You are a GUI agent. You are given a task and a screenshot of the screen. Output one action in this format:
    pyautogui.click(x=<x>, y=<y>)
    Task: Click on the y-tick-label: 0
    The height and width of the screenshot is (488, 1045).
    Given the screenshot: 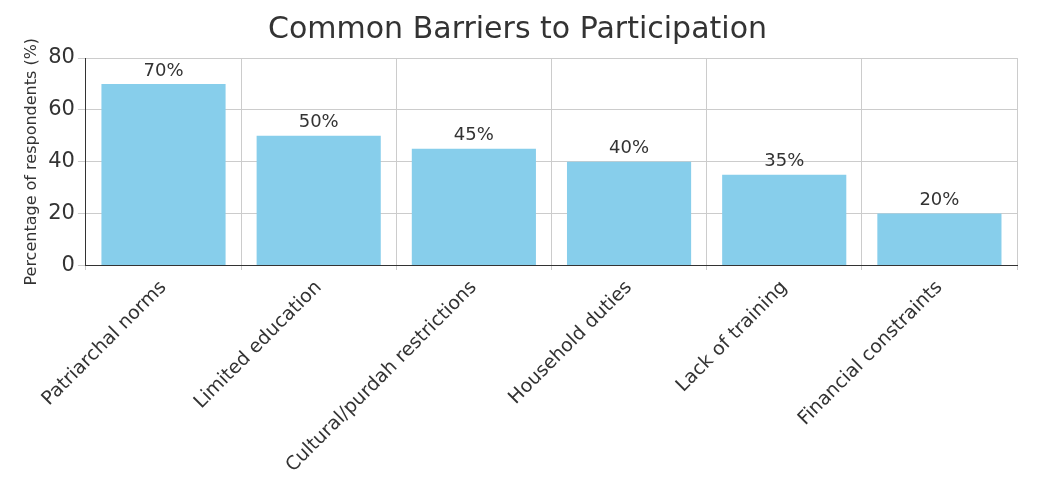 What is the action you would take?
    pyautogui.click(x=68, y=263)
    